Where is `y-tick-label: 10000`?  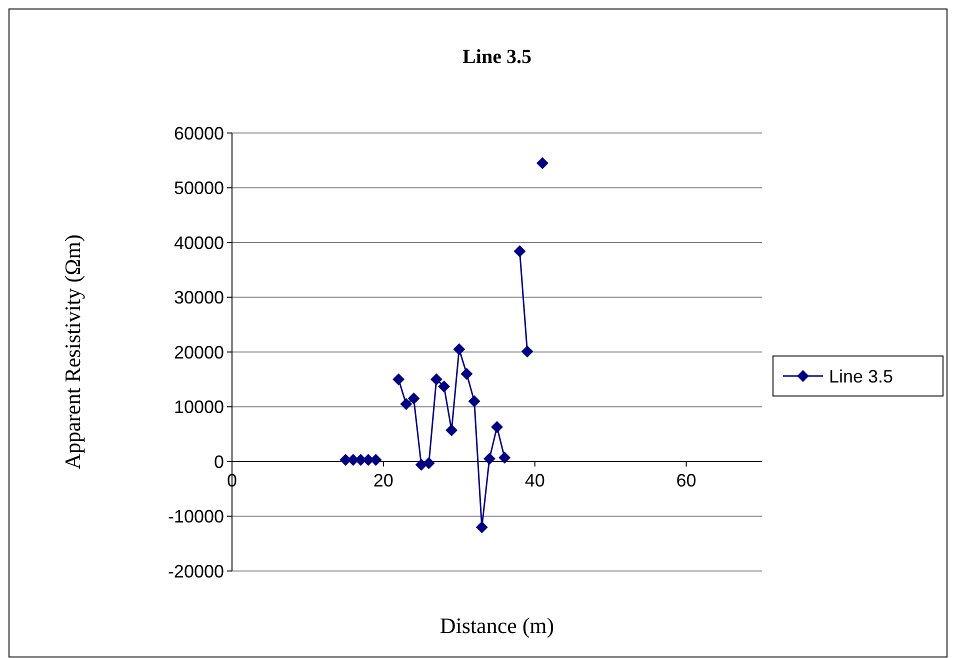
y-tick-label: 10000 is located at coordinates (199, 407).